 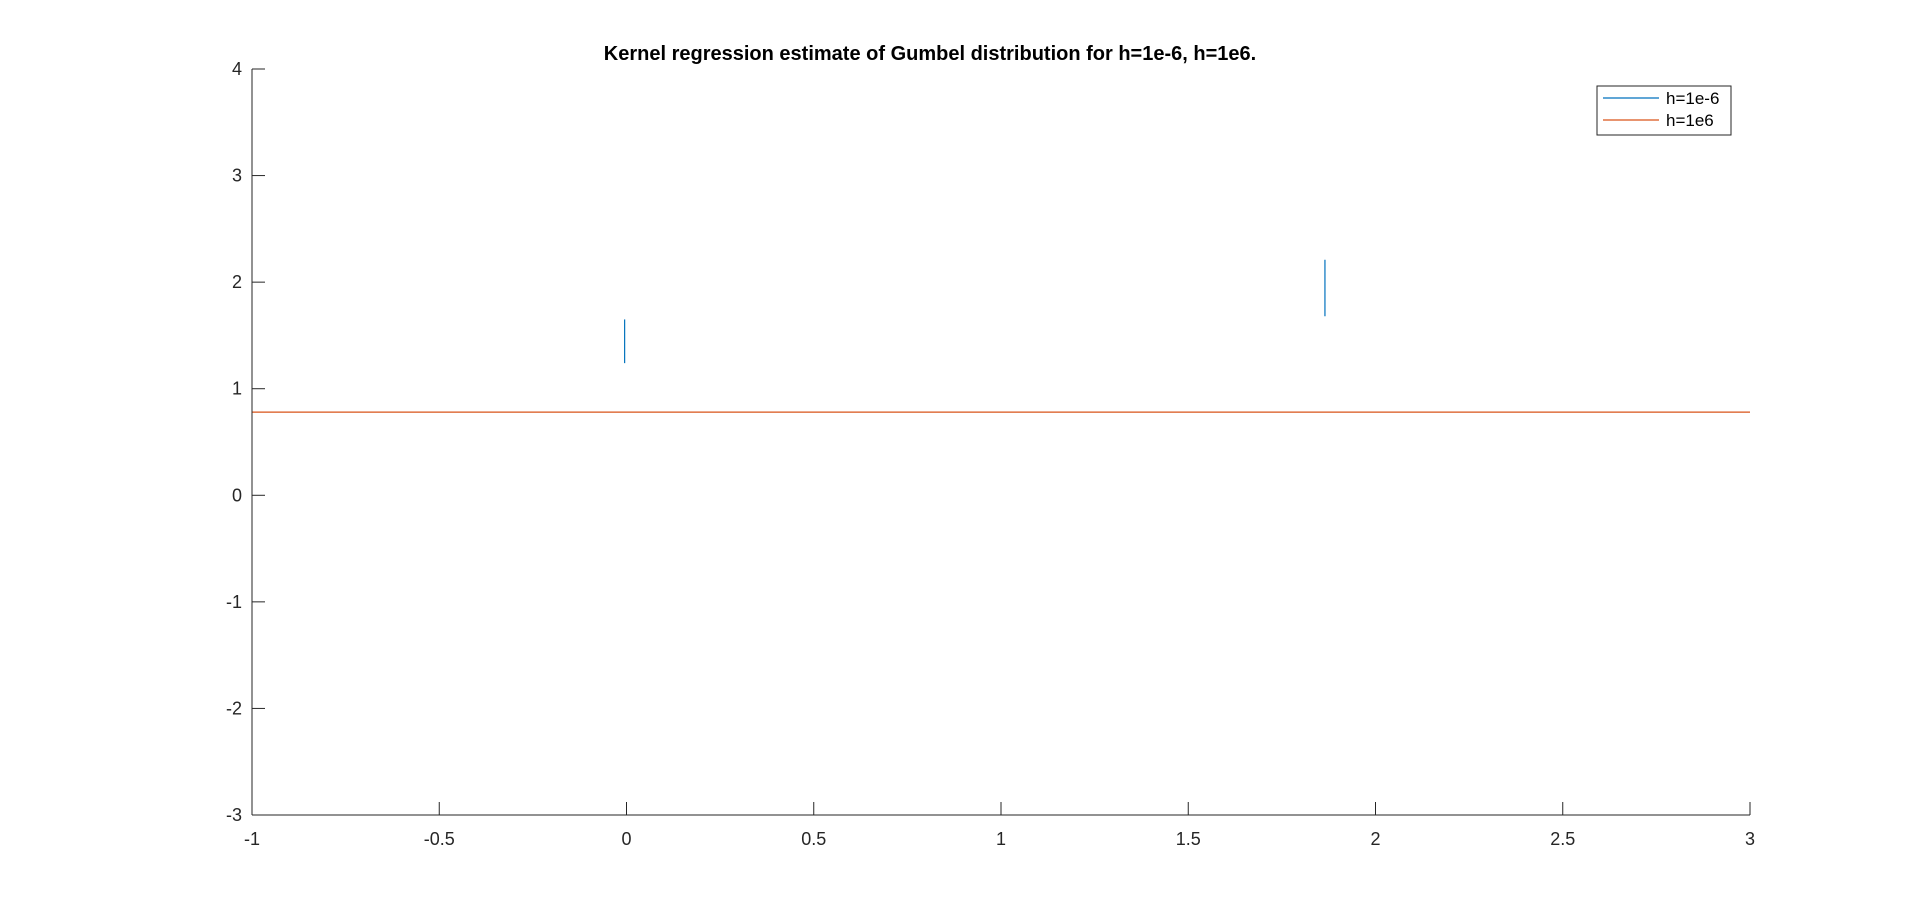 What do you see at coordinates (439, 839) in the screenshot?
I see `x-tick-label: -0.5` at bounding box center [439, 839].